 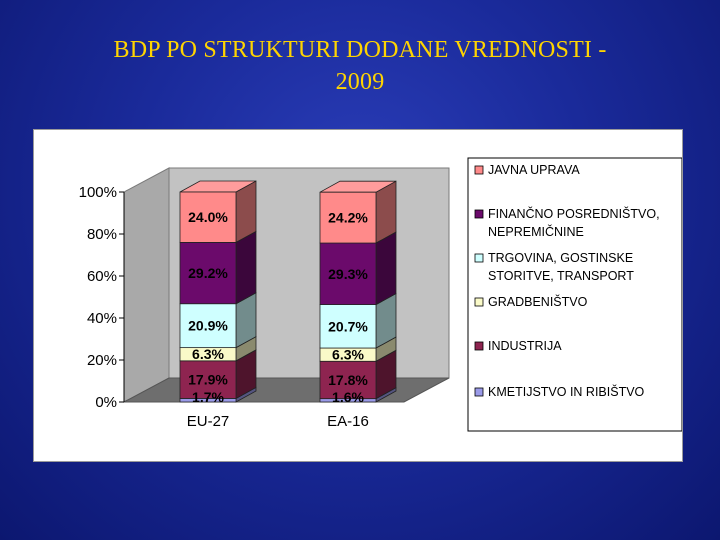 I want to click on legend-item: FINANČNO POSREDNIŠTVO, NEPREMIČNINE, so click(x=567, y=222).